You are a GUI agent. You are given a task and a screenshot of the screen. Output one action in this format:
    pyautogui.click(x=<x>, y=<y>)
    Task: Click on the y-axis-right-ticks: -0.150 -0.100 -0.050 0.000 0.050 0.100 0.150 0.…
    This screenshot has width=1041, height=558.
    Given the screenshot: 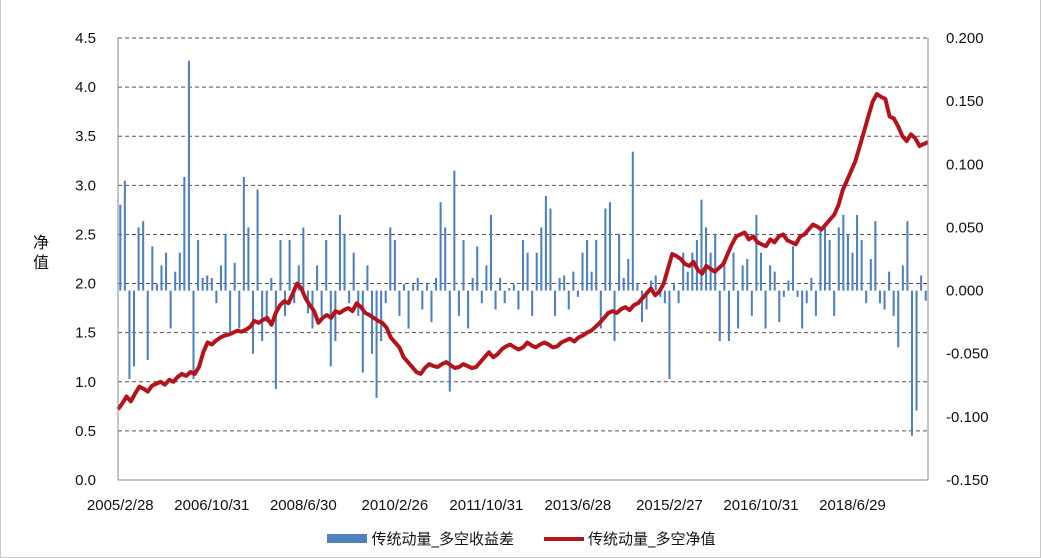 What is the action you would take?
    pyautogui.click(x=967, y=259)
    